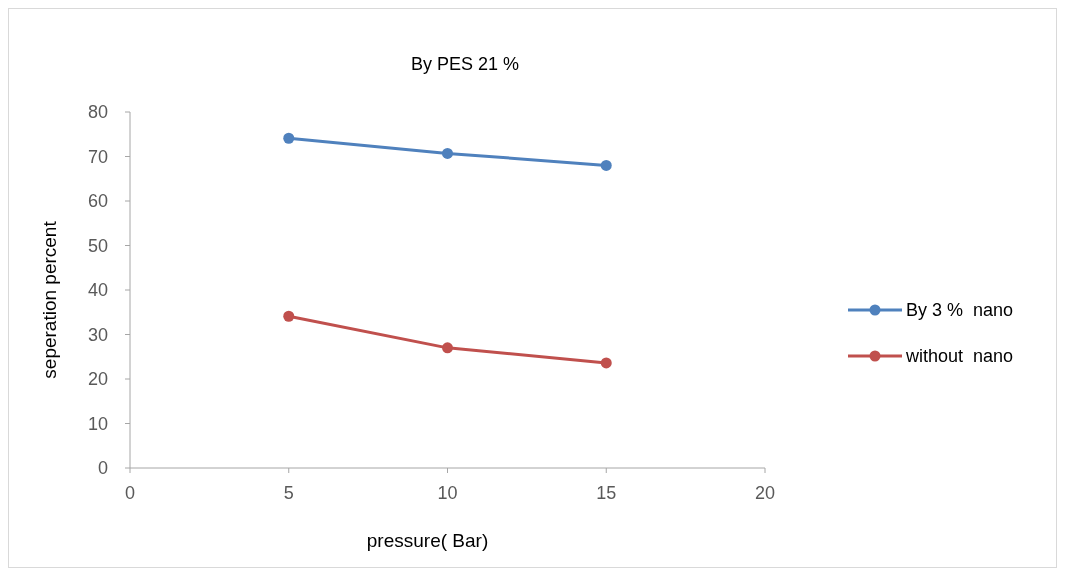 The height and width of the screenshot is (574, 1065). Describe the element at coordinates (606, 493) in the screenshot. I see `x-tick-label: 15` at that location.